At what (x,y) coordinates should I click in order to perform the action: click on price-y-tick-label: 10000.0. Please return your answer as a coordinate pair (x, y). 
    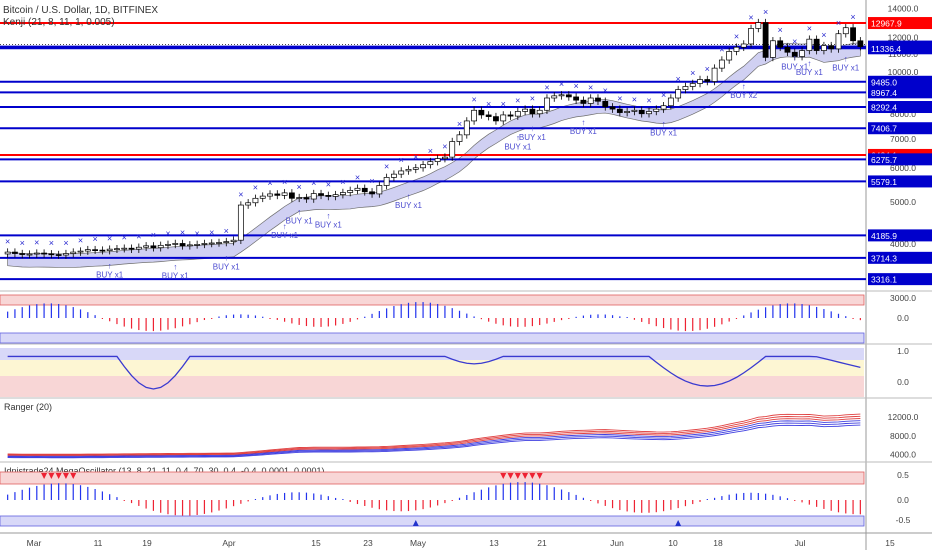
    Looking at the image, I should click on (903, 72).